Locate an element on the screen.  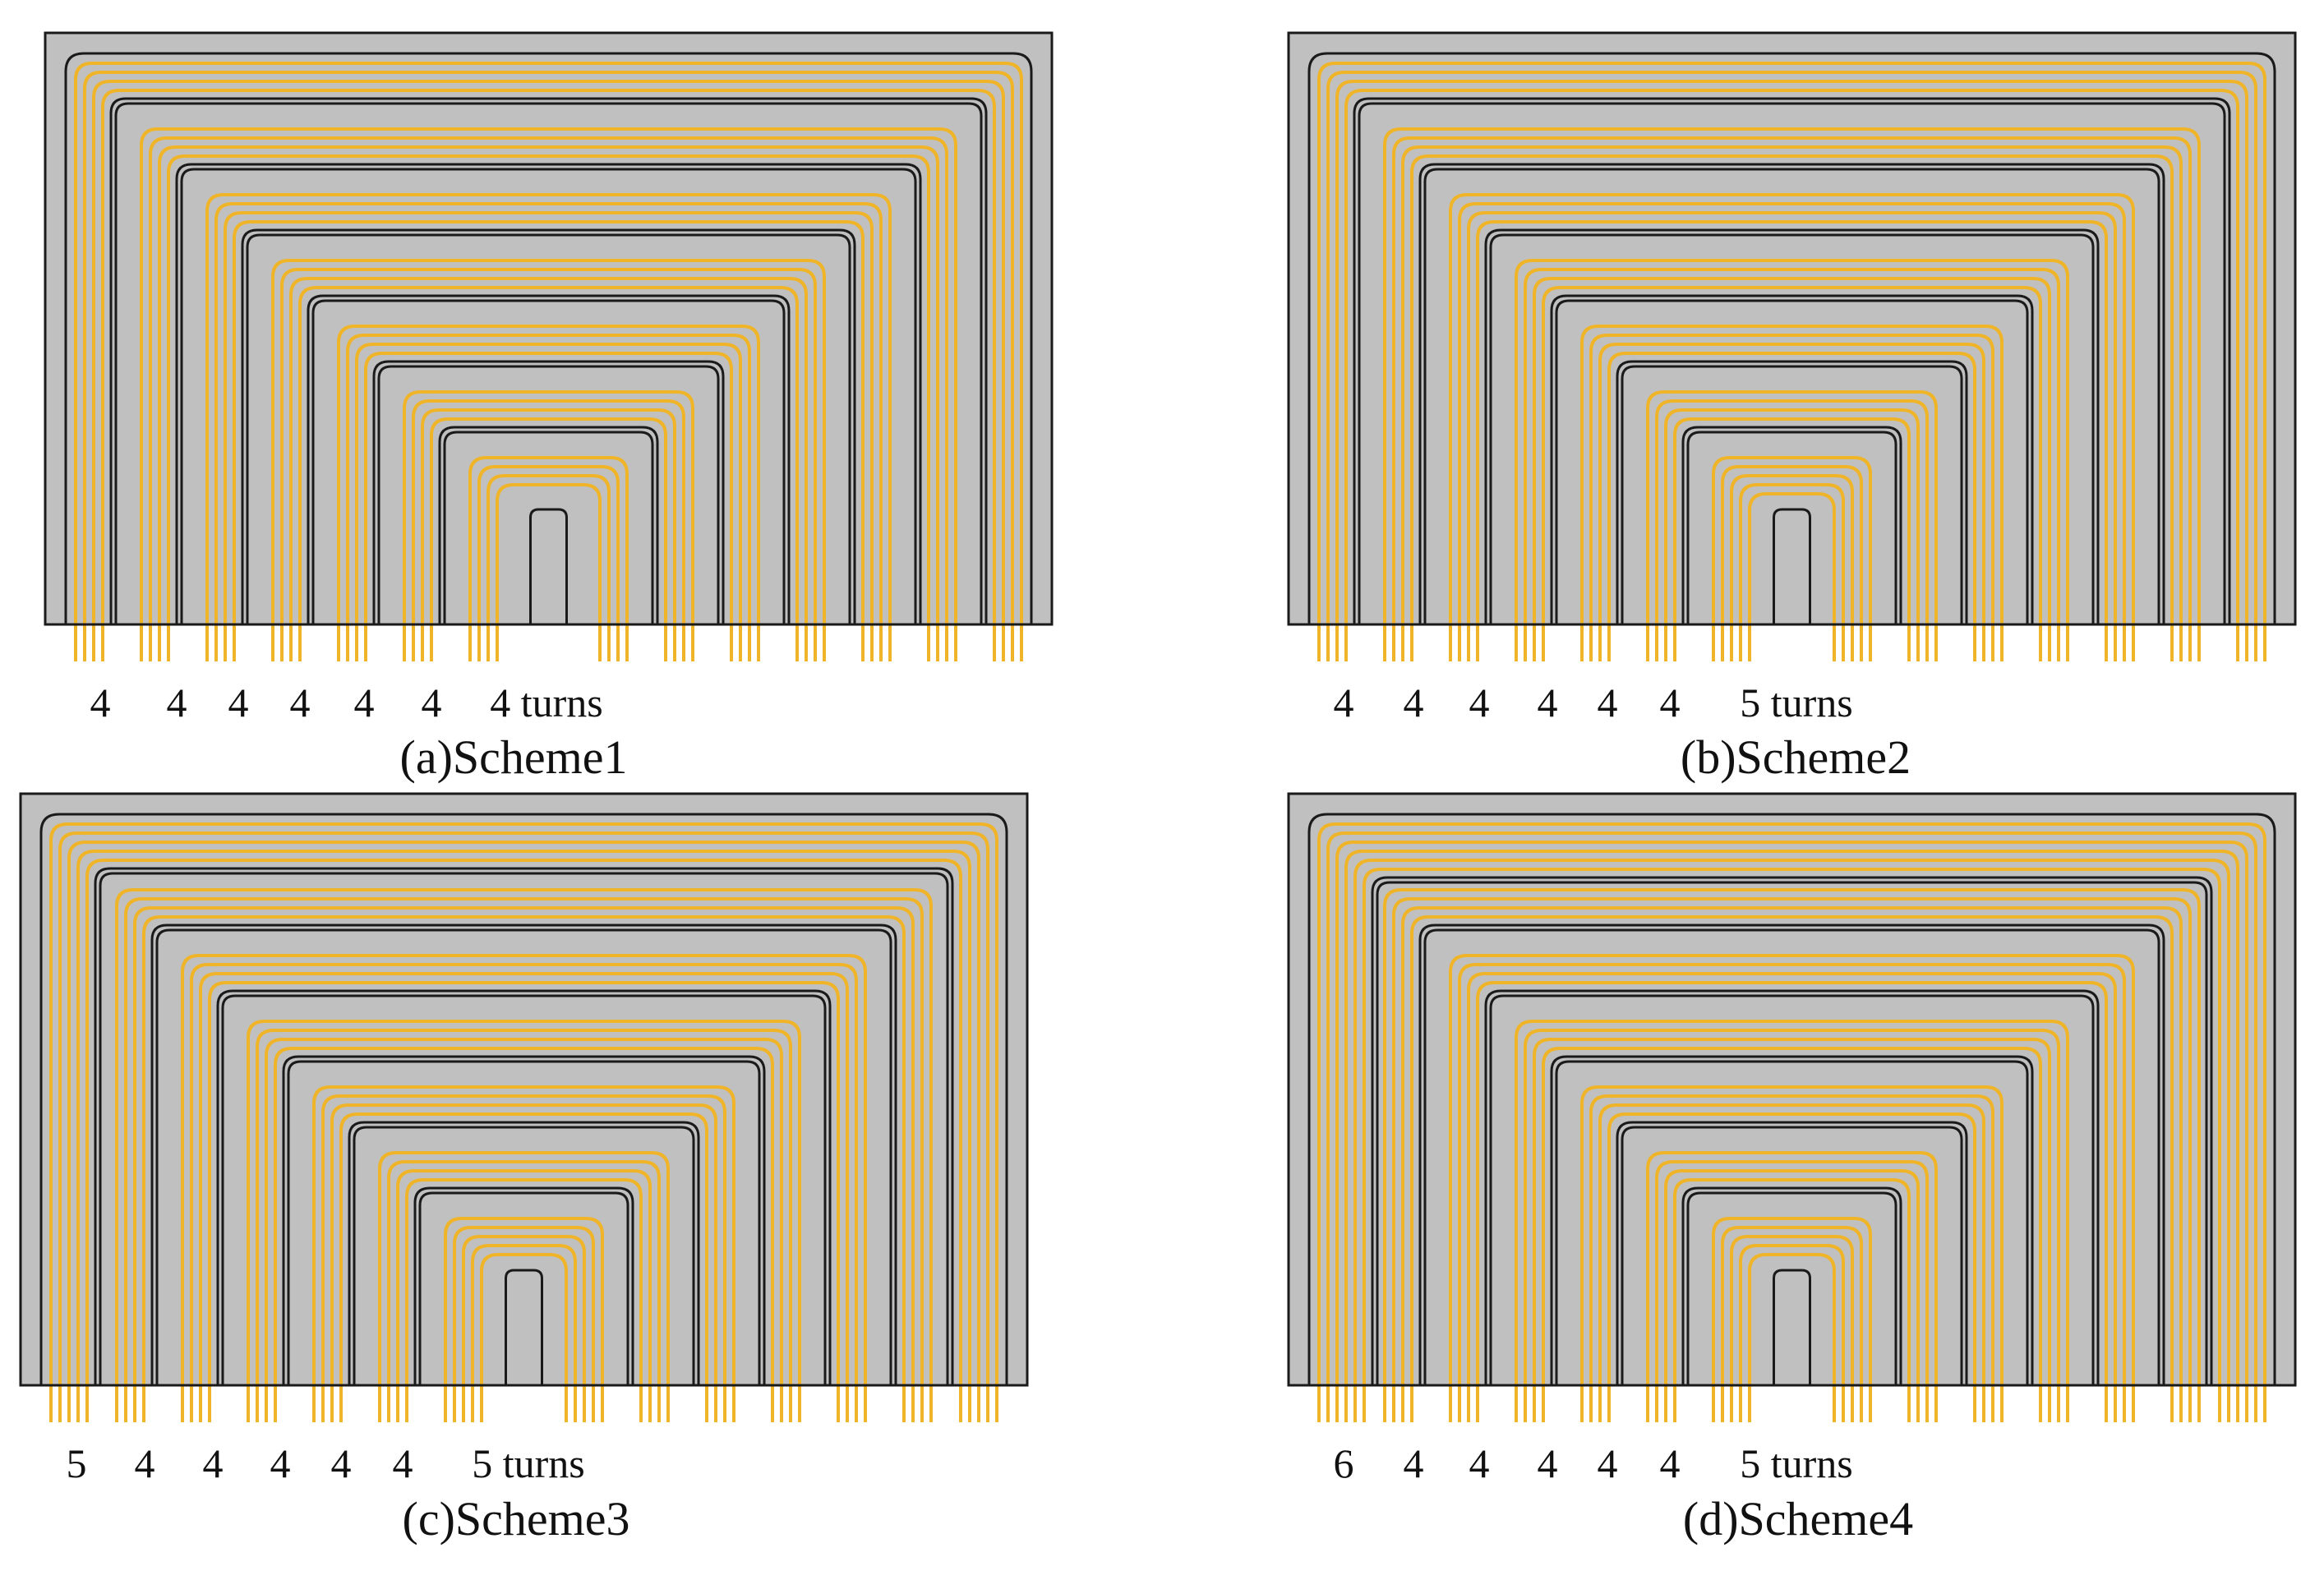
turn-label-slot6: 4 is located at coordinates (1670, 702).